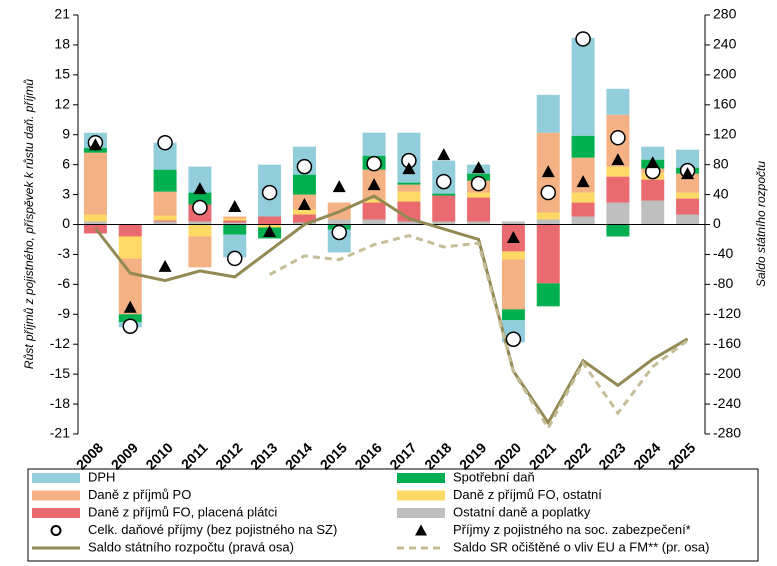  What do you see at coordinates (576, 455) in the screenshot?
I see `x-tick-label: 2022` at bounding box center [576, 455].